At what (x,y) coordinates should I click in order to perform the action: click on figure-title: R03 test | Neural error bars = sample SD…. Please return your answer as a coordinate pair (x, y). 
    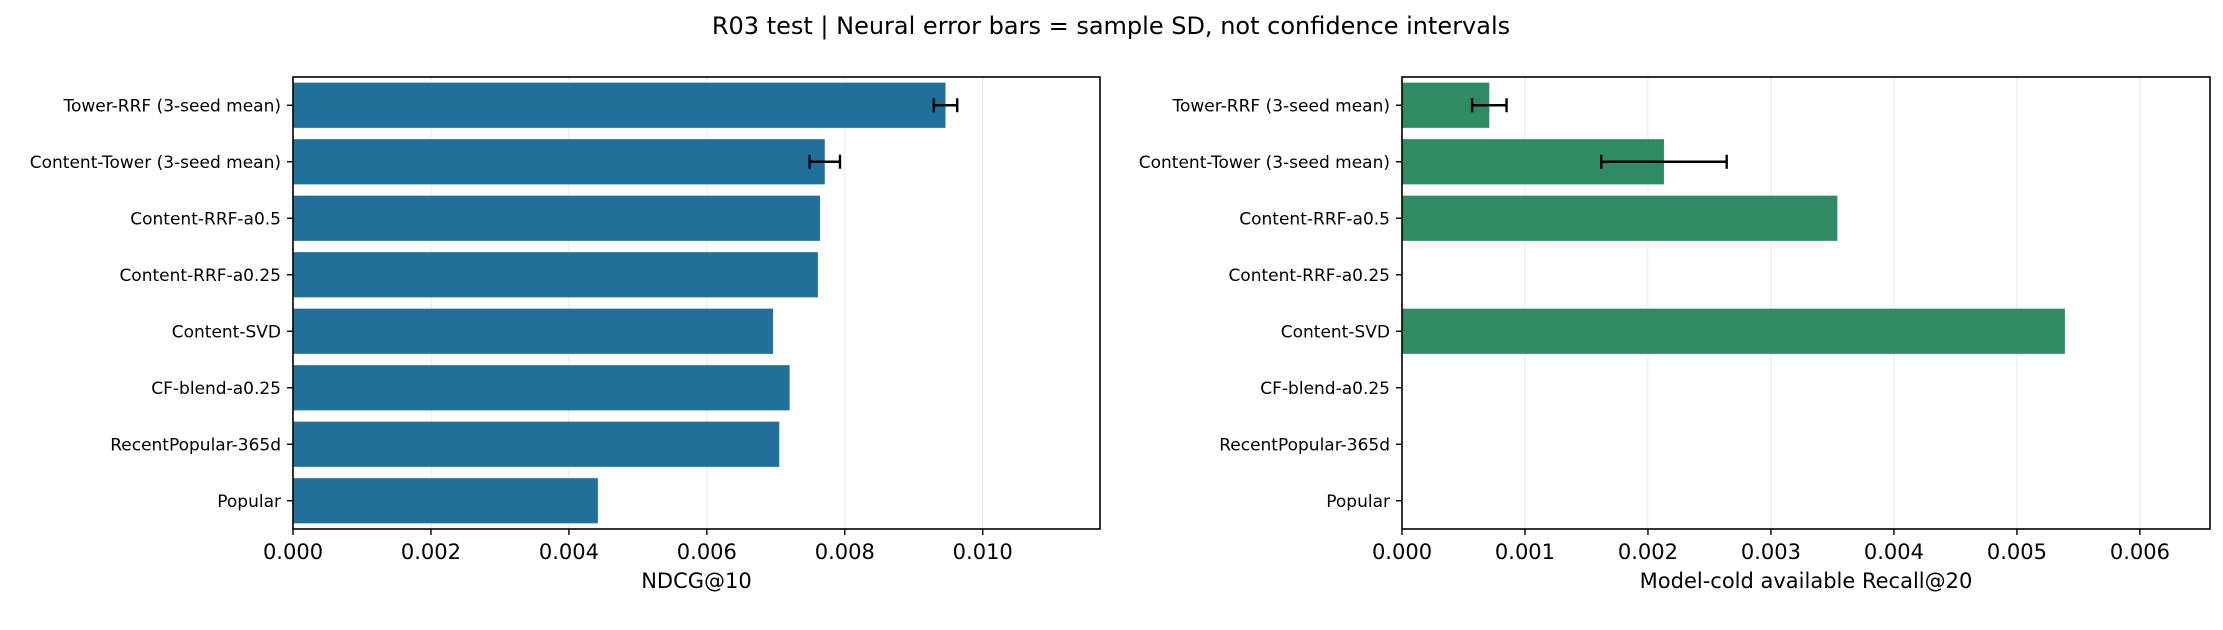
    Looking at the image, I should click on (1111, 26).